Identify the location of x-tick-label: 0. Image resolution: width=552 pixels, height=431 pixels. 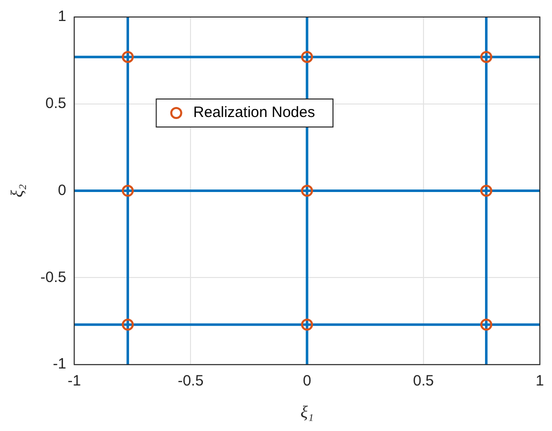
(307, 381).